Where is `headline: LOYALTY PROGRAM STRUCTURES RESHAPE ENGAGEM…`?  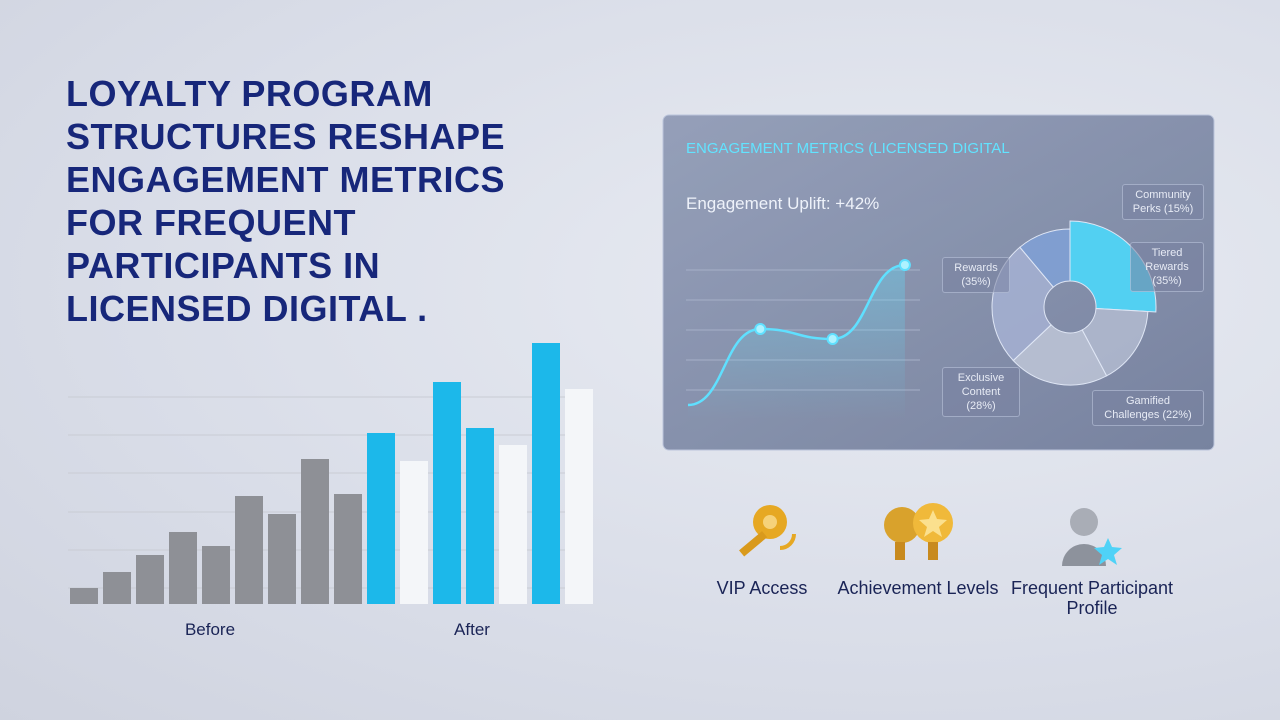 headline: LOYALTY PROGRAM STRUCTURES RESHAPE ENGAGEM… is located at coordinates (285, 201).